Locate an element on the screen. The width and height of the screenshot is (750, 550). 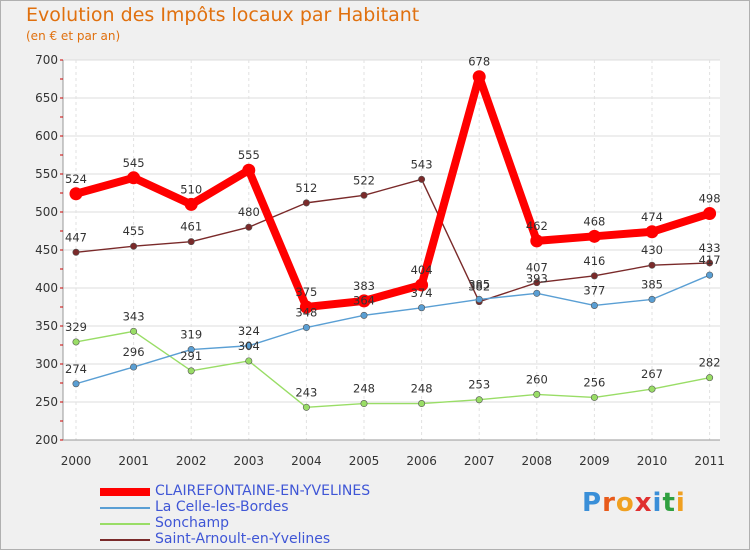
logo-letter: P is located at coordinates (592, 503).